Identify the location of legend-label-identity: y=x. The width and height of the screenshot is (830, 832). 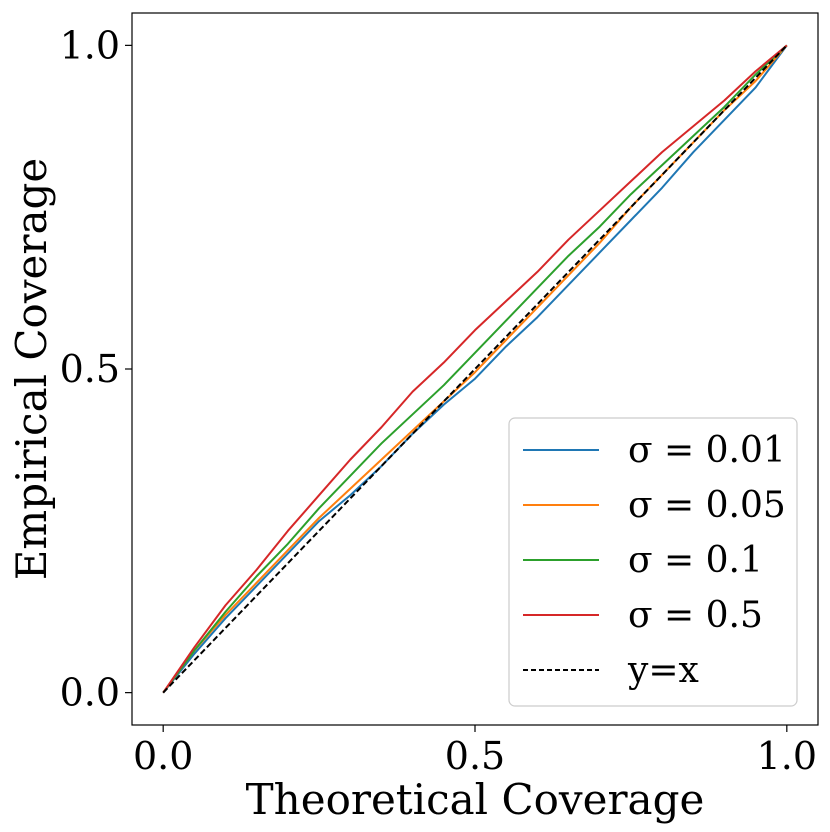
(663, 670).